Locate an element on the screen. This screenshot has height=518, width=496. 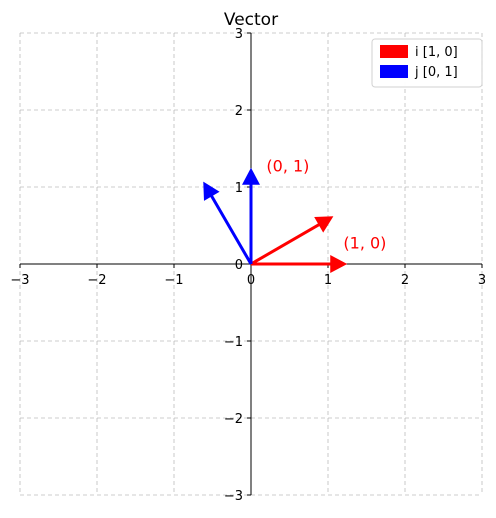
x-tick-label: 0 is located at coordinates (251, 280).